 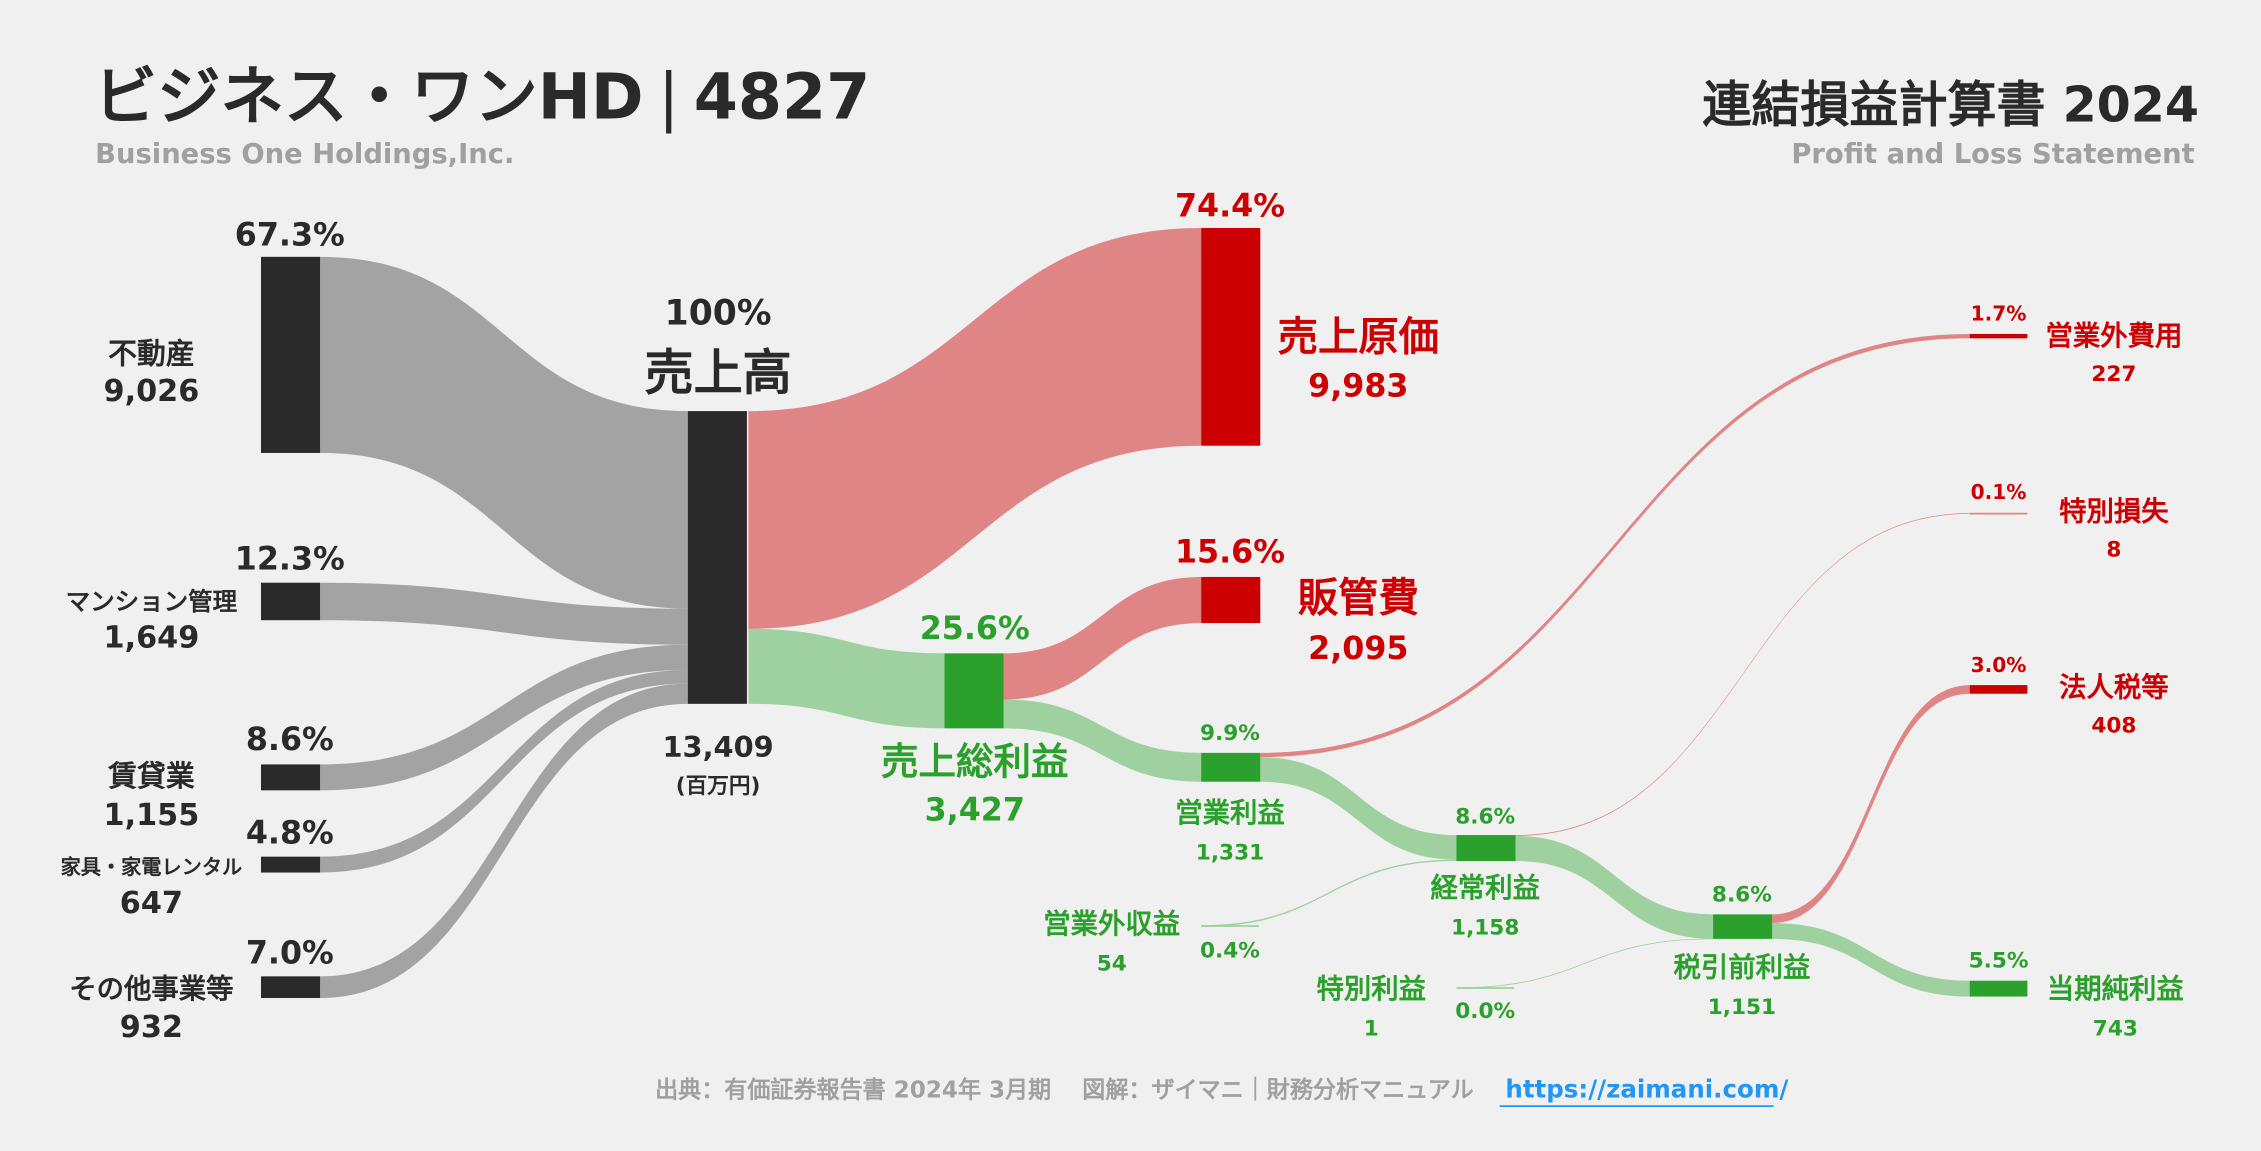 What do you see at coordinates (152, 638) in the screenshot?
I see `segment-value: 1,649` at bounding box center [152, 638].